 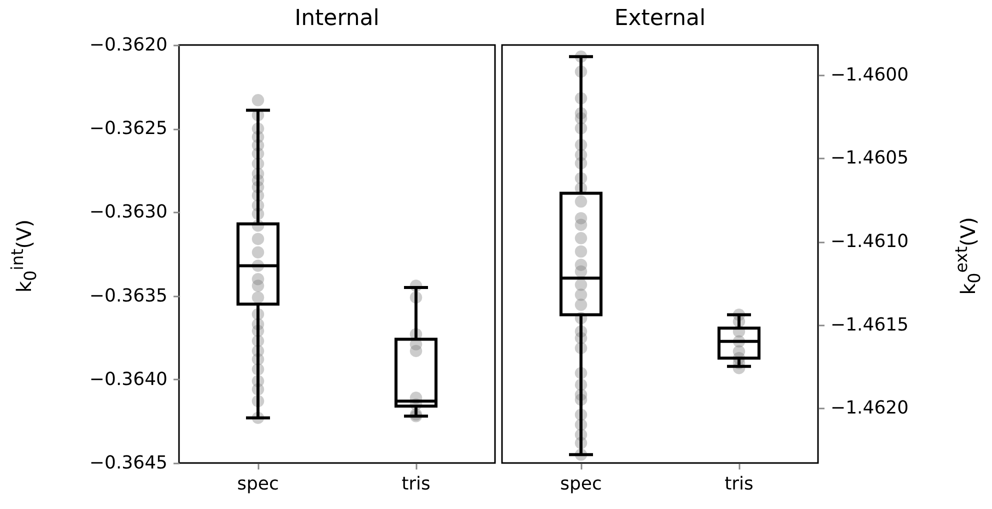 I want to click on y2-tick-label: −1.4620, so click(x=869, y=408).